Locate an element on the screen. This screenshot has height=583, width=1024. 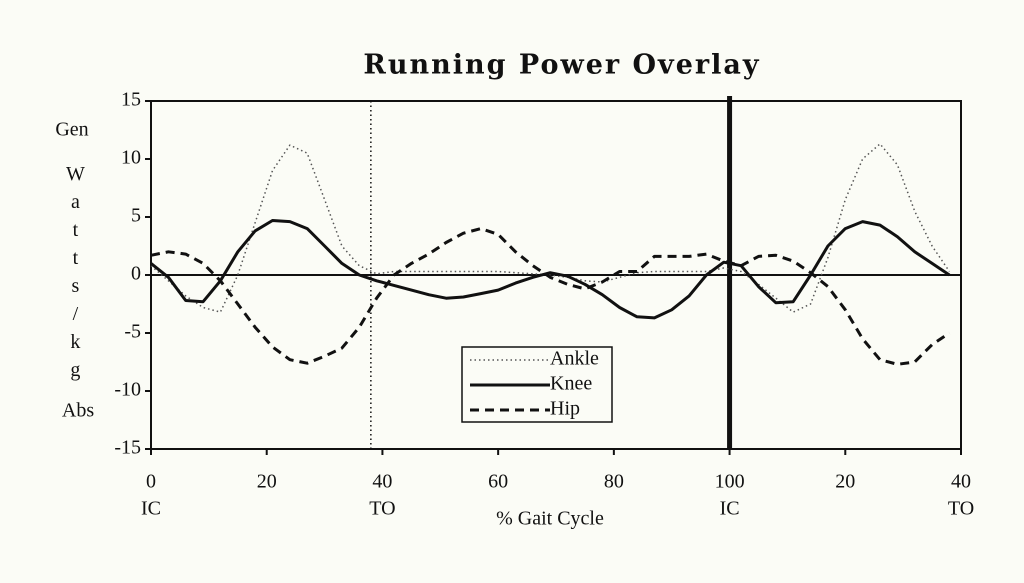
legend-label: Ankle is located at coordinates (574, 359).